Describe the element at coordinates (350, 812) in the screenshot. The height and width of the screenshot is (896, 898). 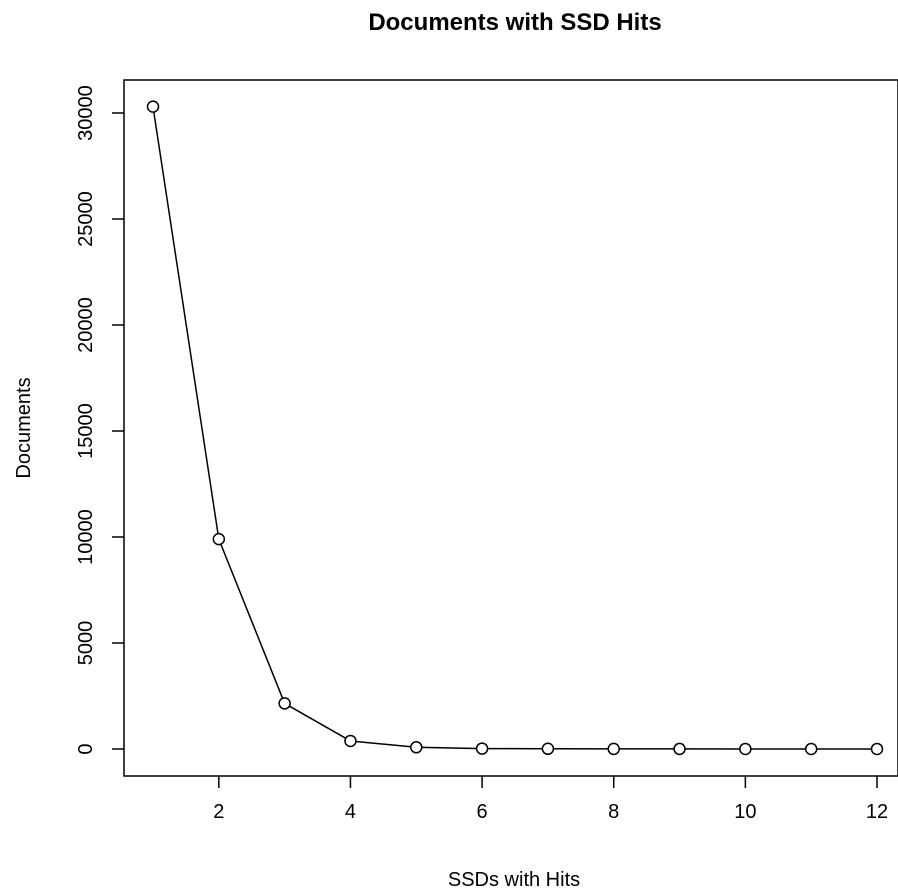
I see `x-tick-label: 4` at that location.